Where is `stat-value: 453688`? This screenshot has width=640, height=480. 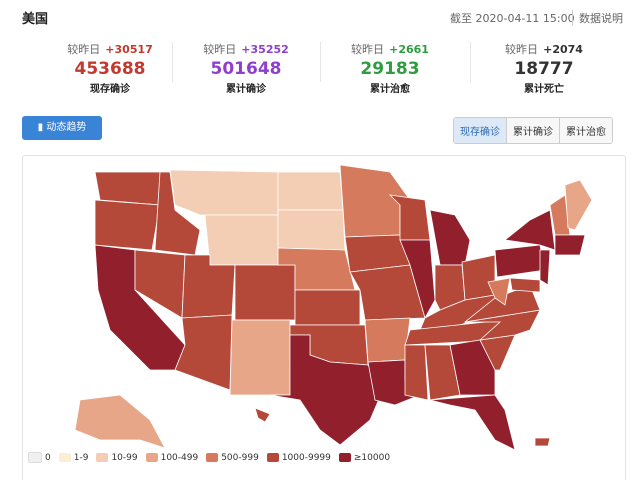 stat-value: 453688 is located at coordinates (110, 69).